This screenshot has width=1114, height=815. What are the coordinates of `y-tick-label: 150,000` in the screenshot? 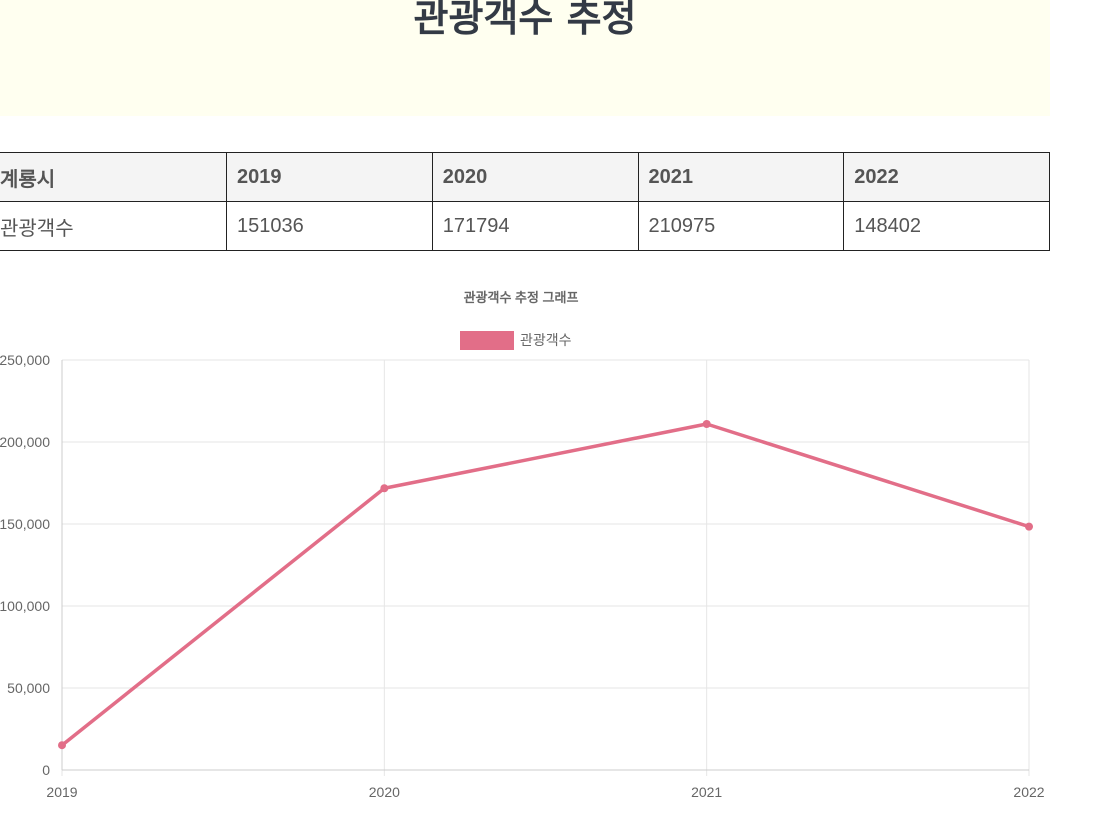 It's located at (25, 524).